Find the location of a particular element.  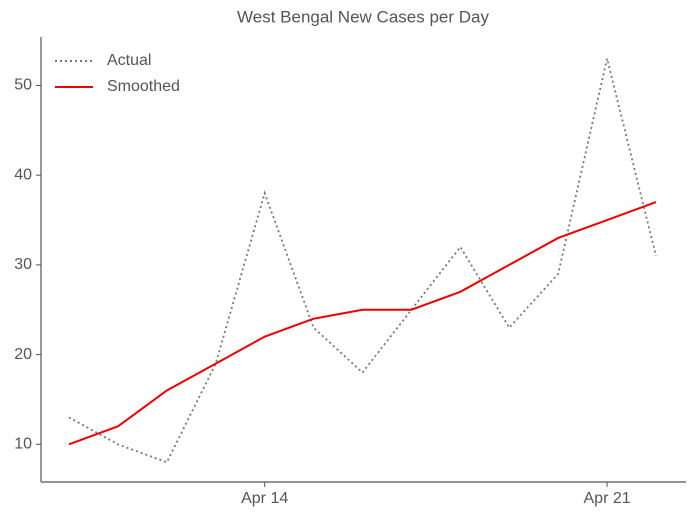

legend-label: Smoothed is located at coordinates (143, 86).